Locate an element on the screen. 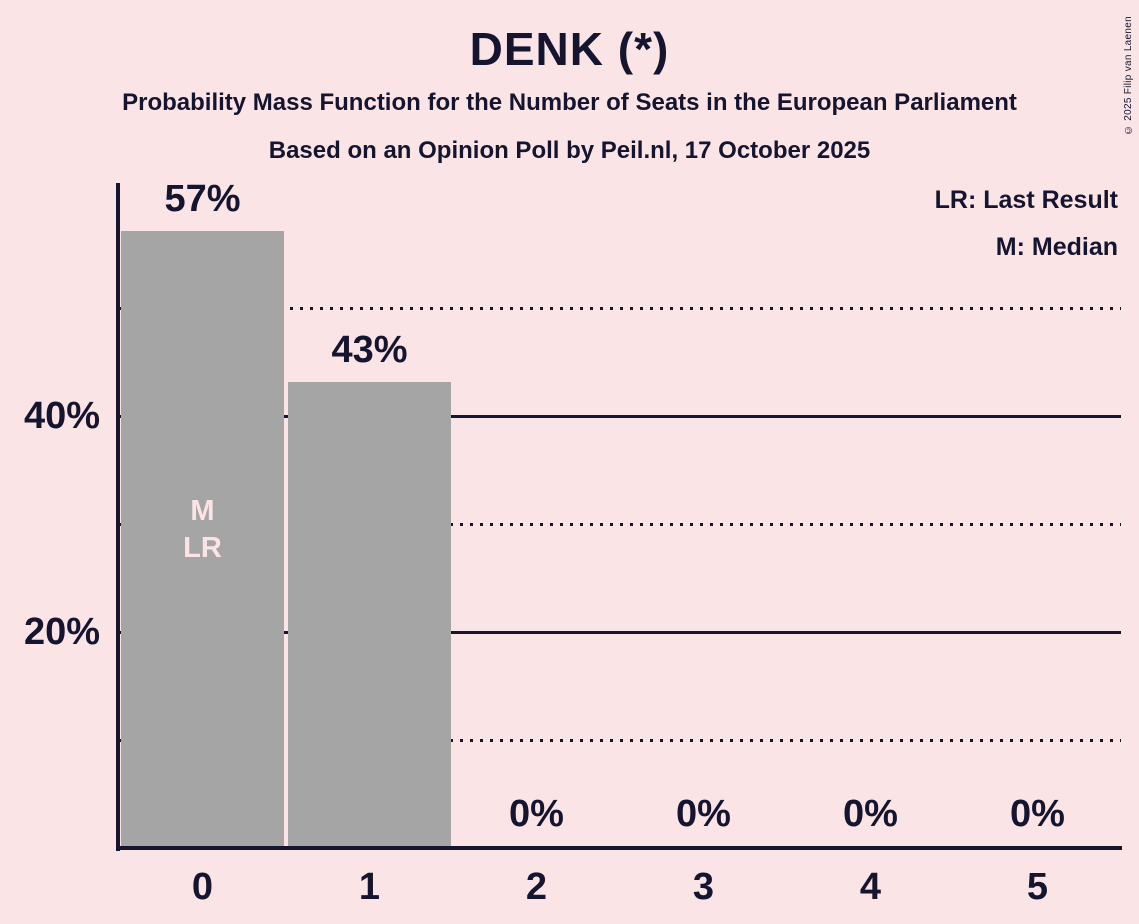 The width and height of the screenshot is (1139, 924). legend: LR: Last Result M: Median is located at coordinates (1026, 224).